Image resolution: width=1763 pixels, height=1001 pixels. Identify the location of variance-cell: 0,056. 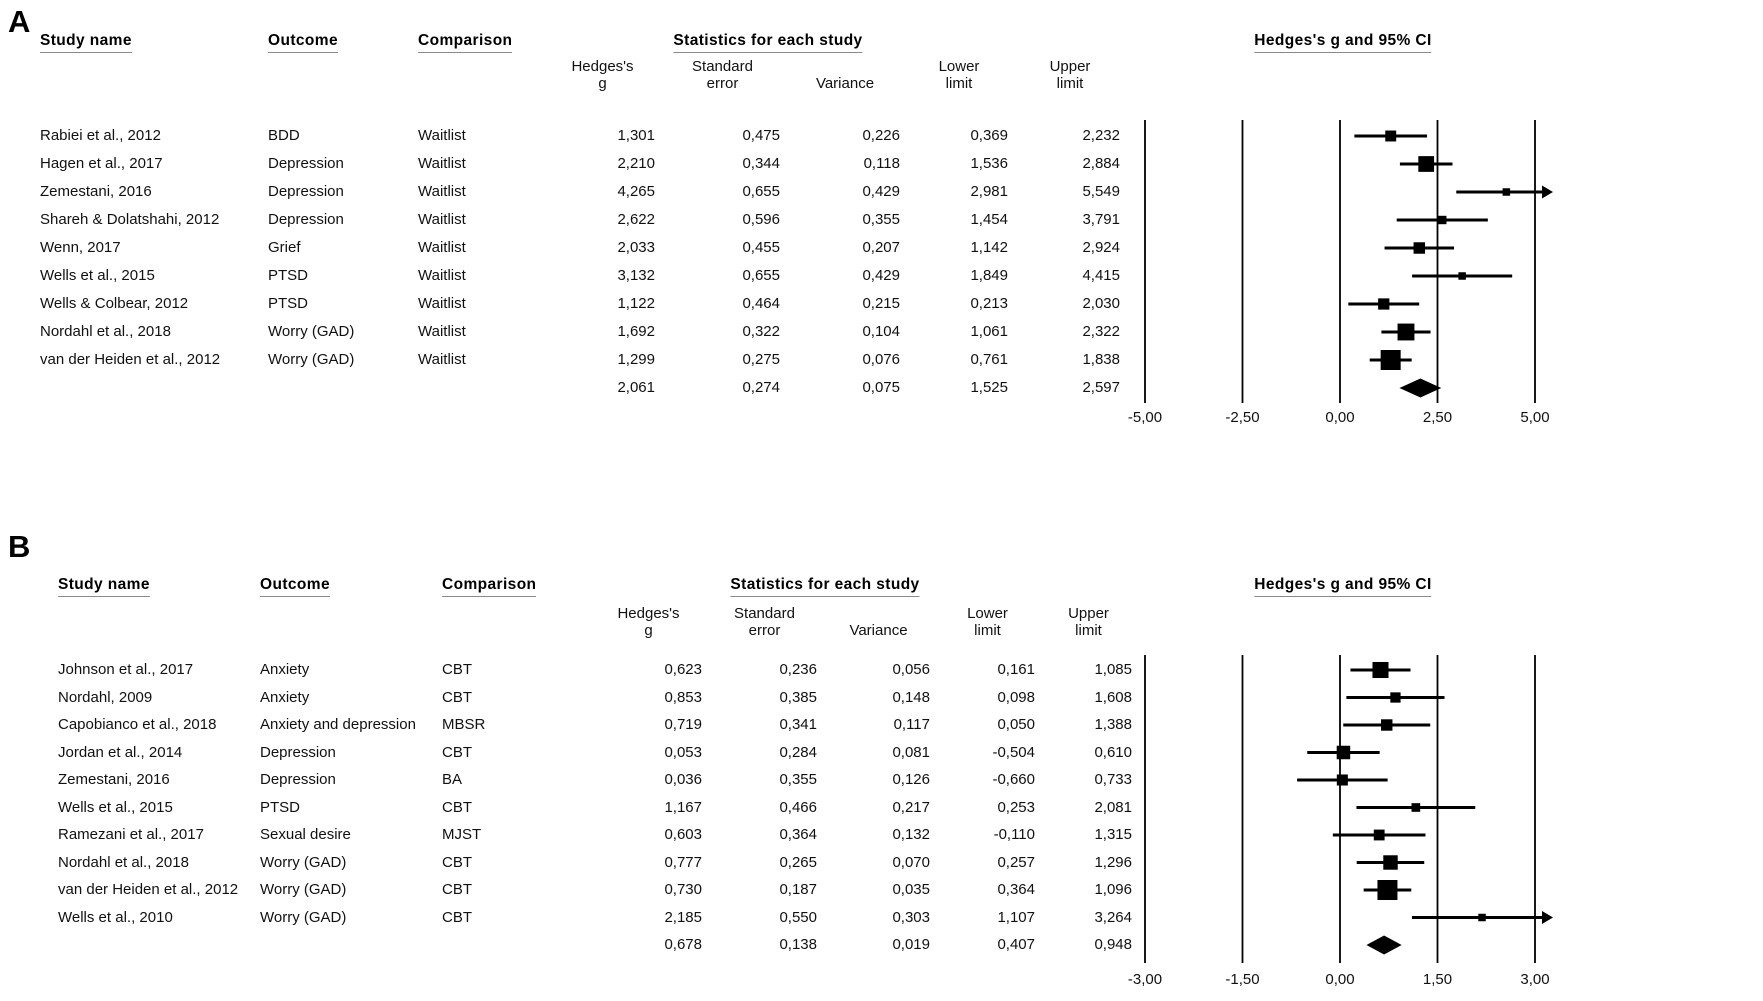
(911, 669).